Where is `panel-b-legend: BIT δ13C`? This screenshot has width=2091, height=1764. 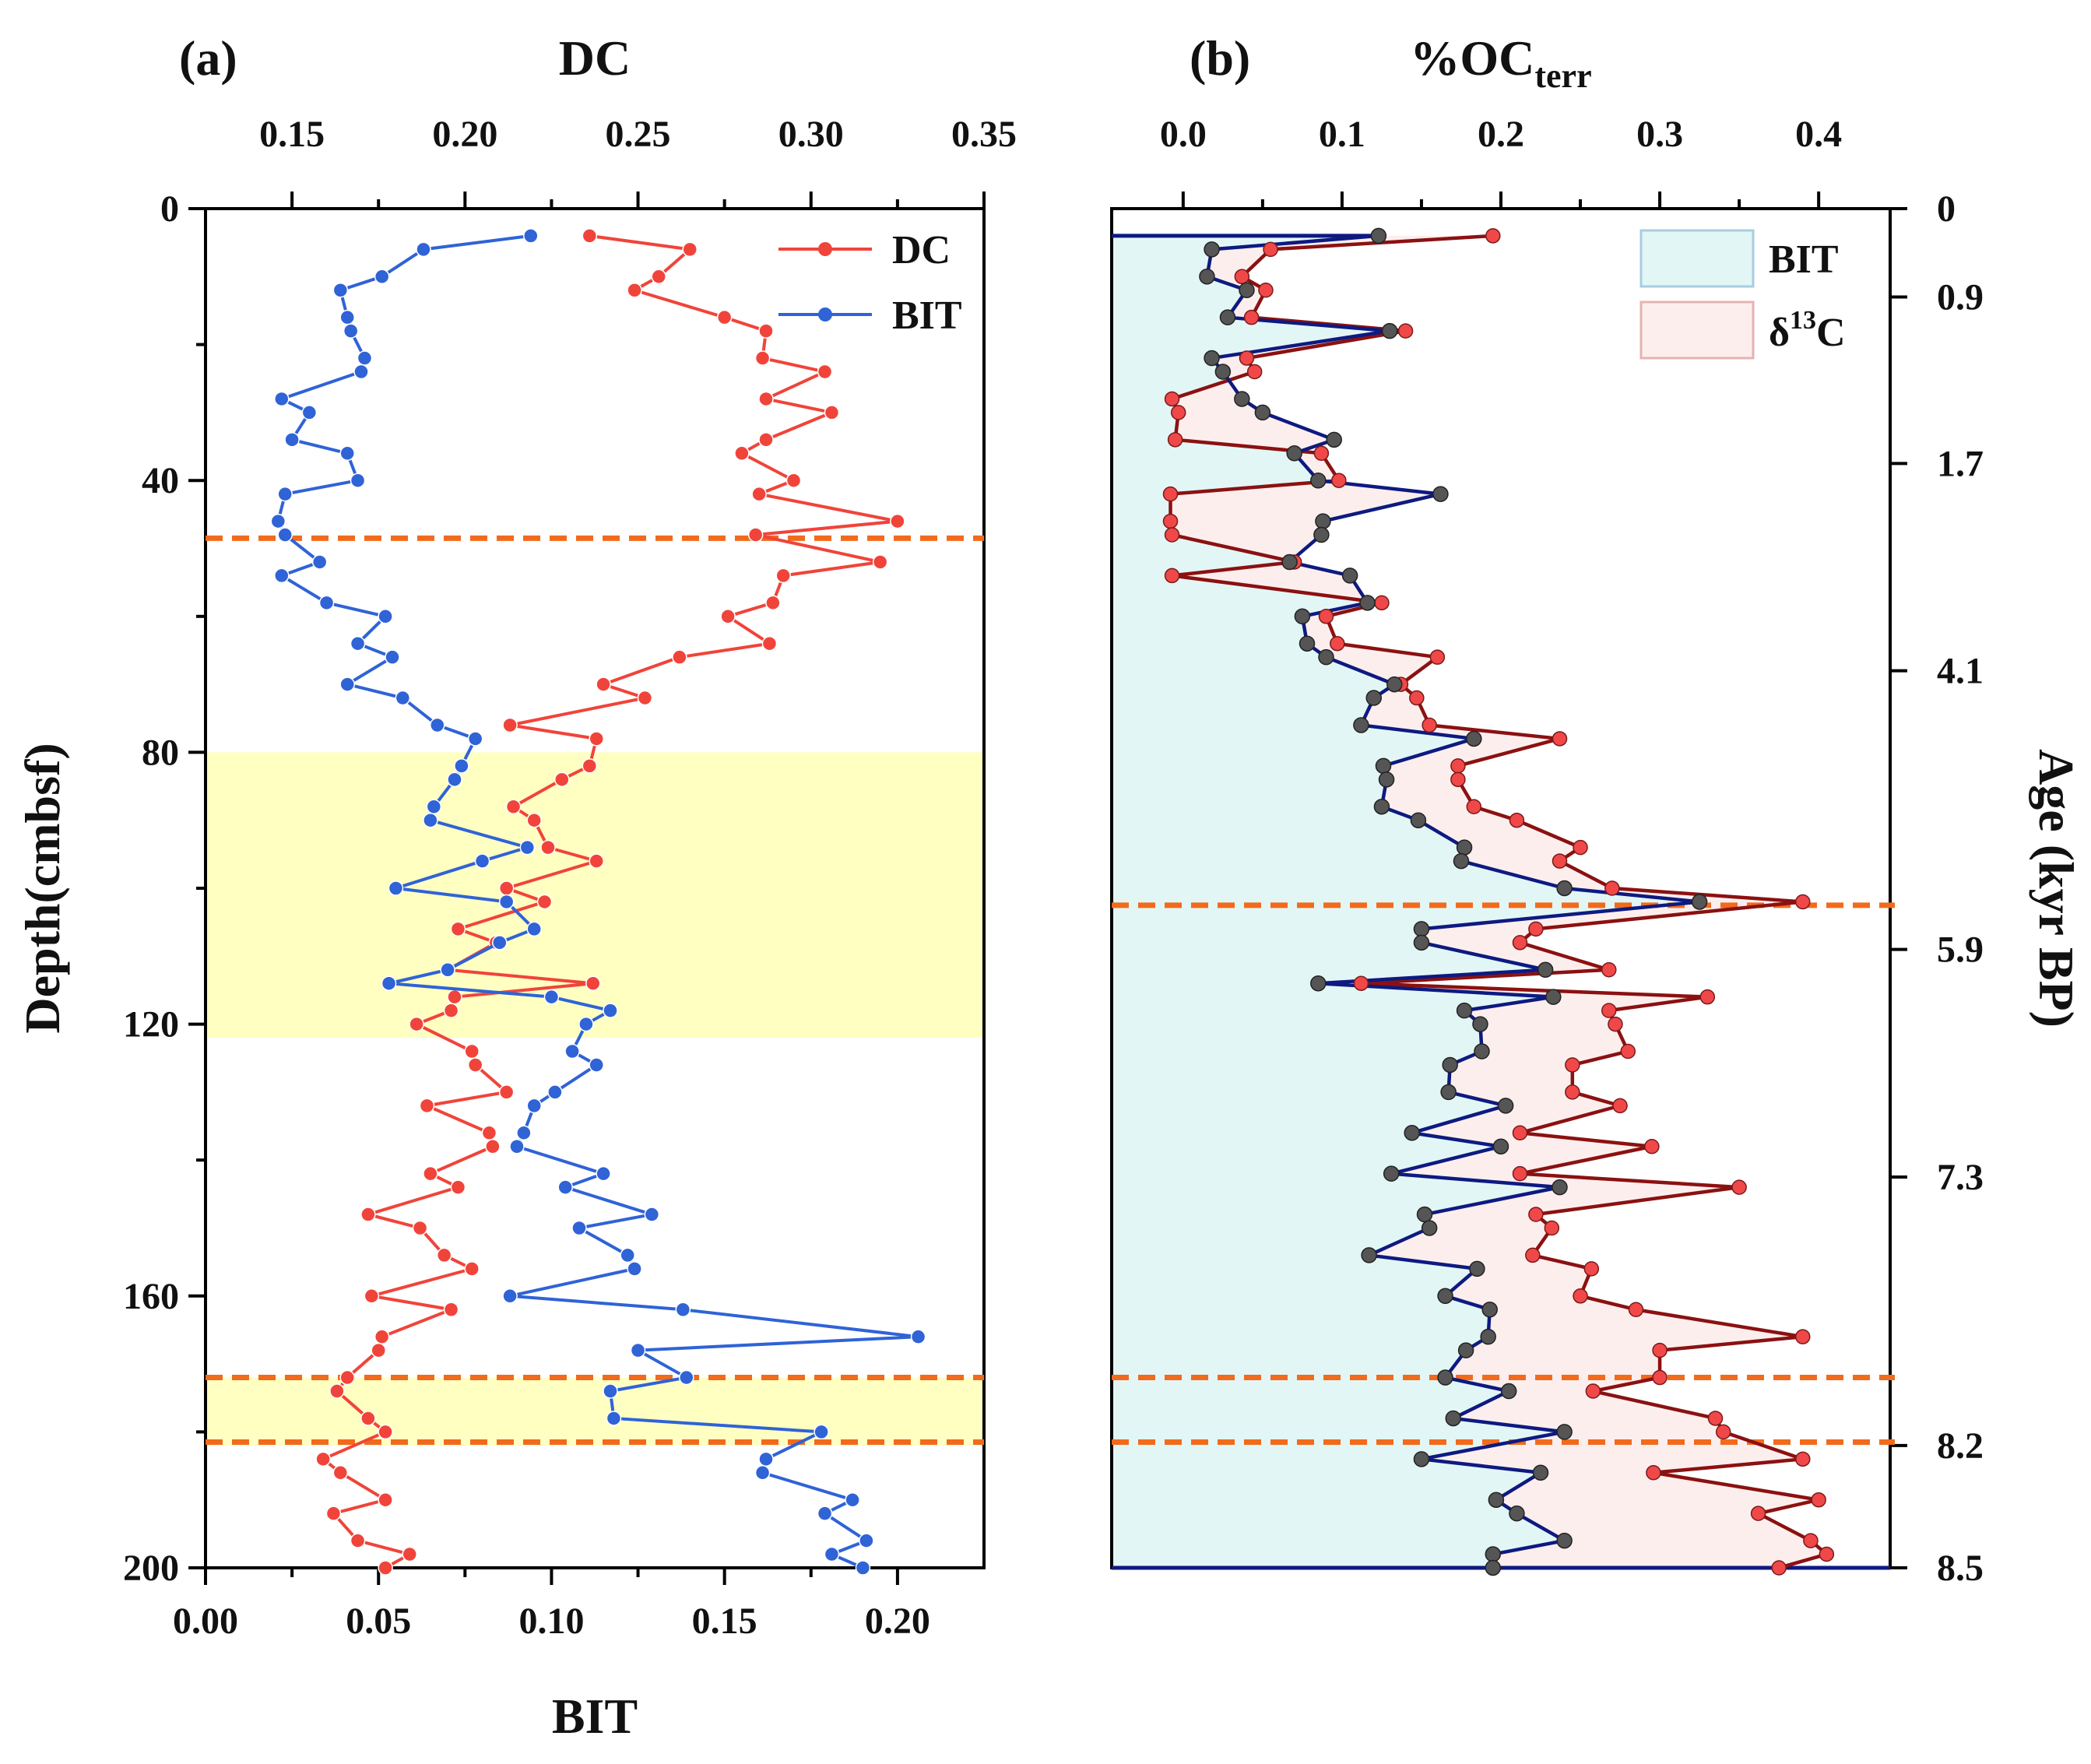 panel-b-legend: BIT δ13C is located at coordinates (1743, 294).